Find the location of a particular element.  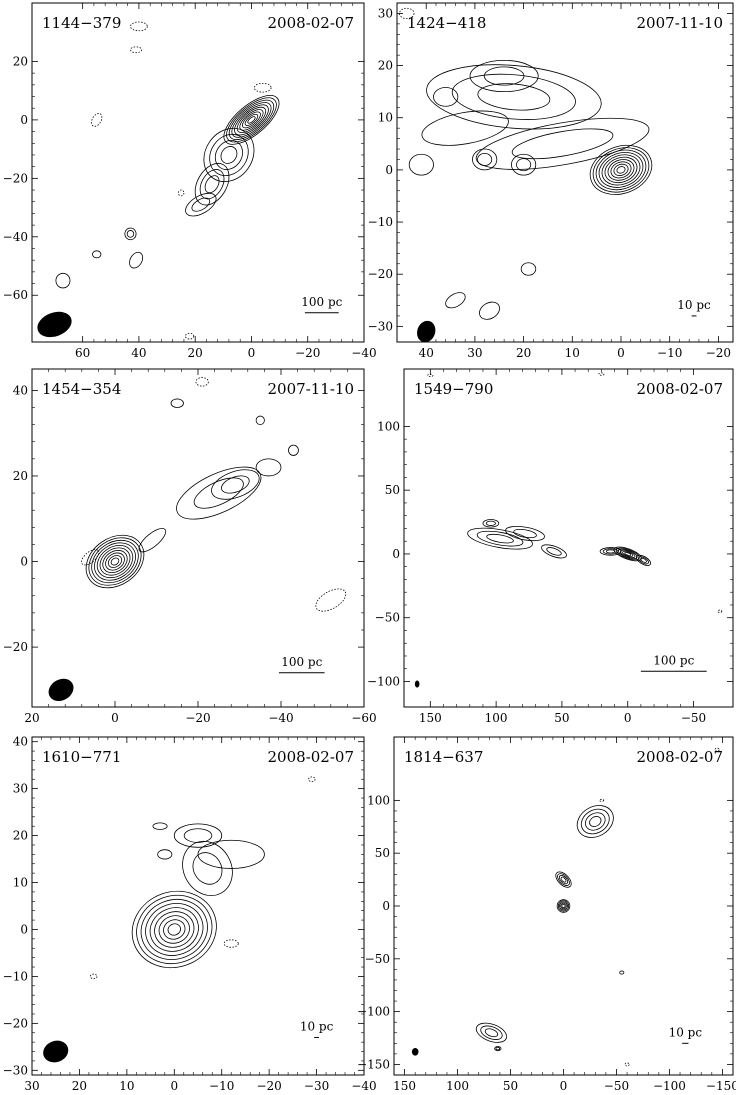

y-tick-label: −150 is located at coordinates (373, 1064).